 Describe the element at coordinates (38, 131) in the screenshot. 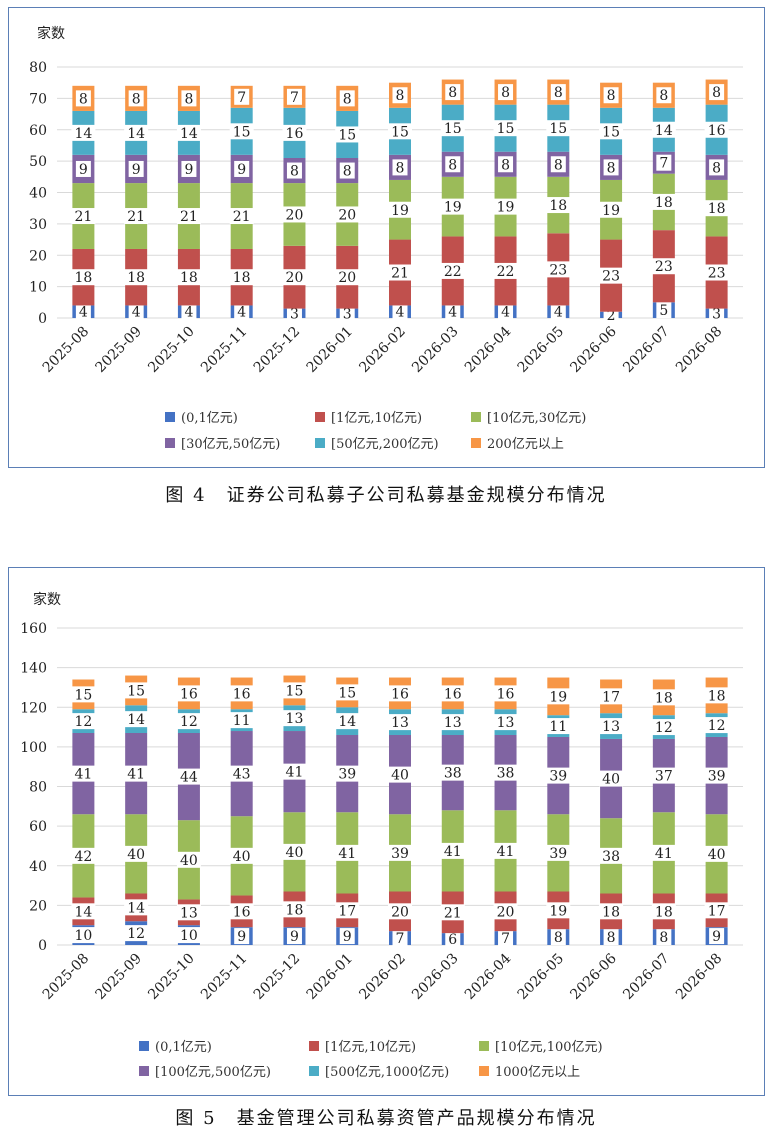

I see `y-tick-label: 60` at that location.